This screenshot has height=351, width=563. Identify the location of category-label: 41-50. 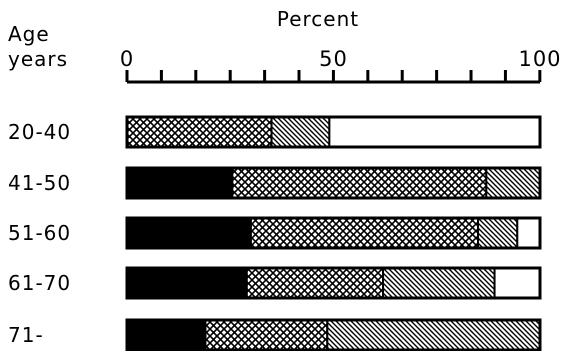
(39, 183).